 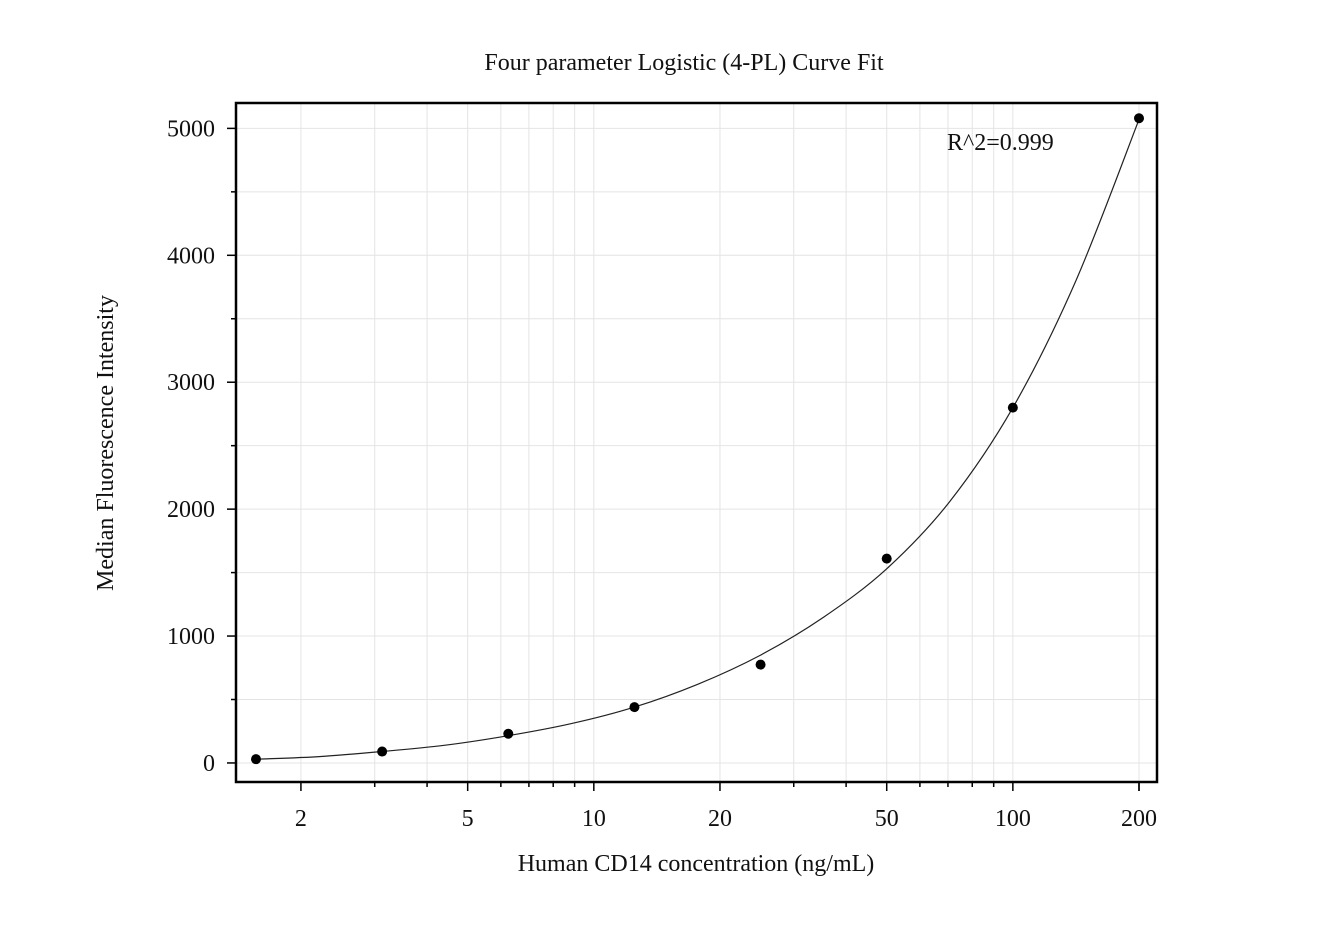 What do you see at coordinates (191, 129) in the screenshot?
I see `y-tick-label: 5000` at bounding box center [191, 129].